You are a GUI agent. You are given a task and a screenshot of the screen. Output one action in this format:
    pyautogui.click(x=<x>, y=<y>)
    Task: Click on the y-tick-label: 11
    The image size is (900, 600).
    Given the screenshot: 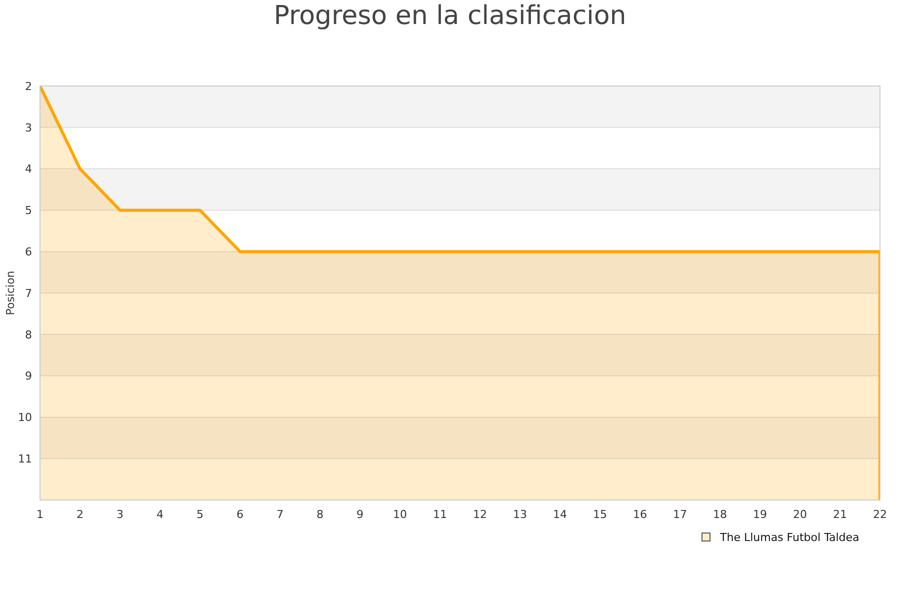 What is the action you would take?
    pyautogui.click(x=25, y=459)
    